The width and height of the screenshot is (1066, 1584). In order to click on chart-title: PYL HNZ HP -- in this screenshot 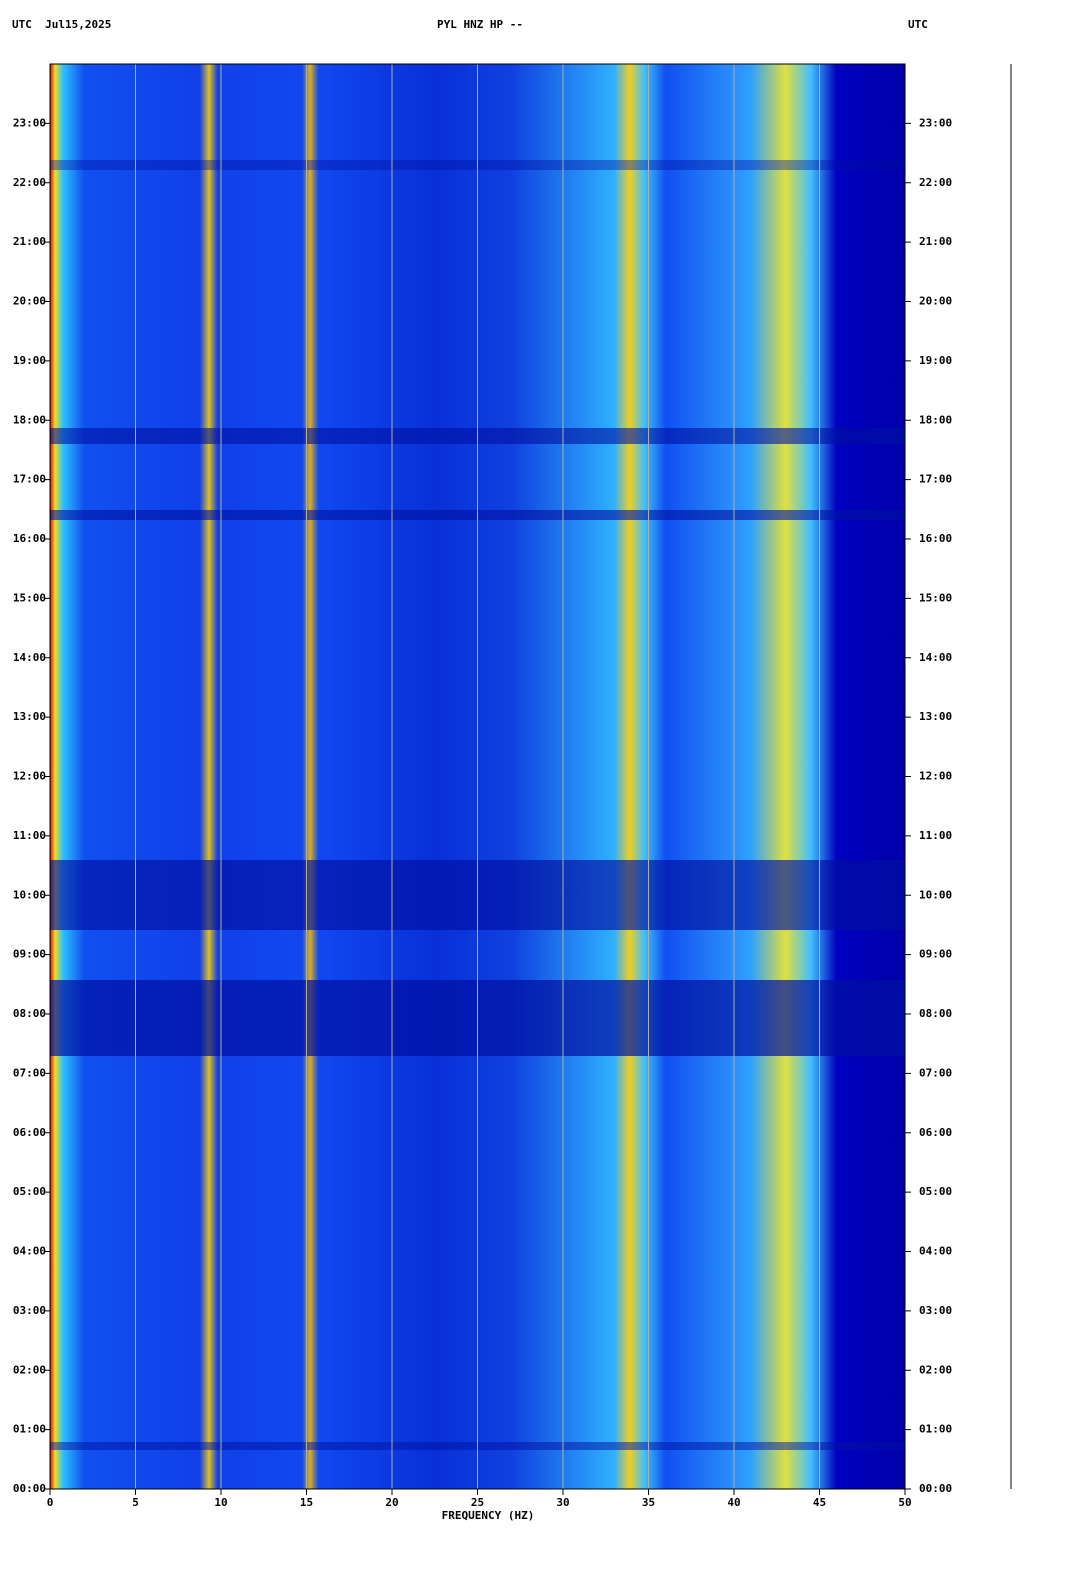, I will do `click(480, 24)`.